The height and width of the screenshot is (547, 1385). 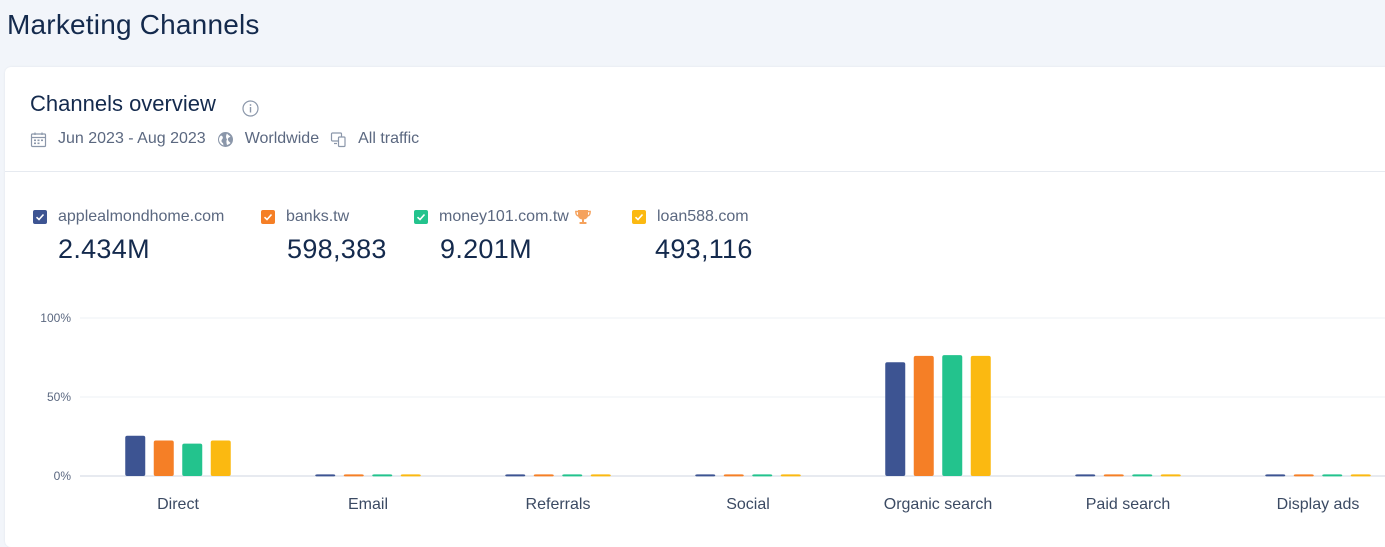 I want to click on bar-loan588-com-display-ads, so click(x=1360, y=475).